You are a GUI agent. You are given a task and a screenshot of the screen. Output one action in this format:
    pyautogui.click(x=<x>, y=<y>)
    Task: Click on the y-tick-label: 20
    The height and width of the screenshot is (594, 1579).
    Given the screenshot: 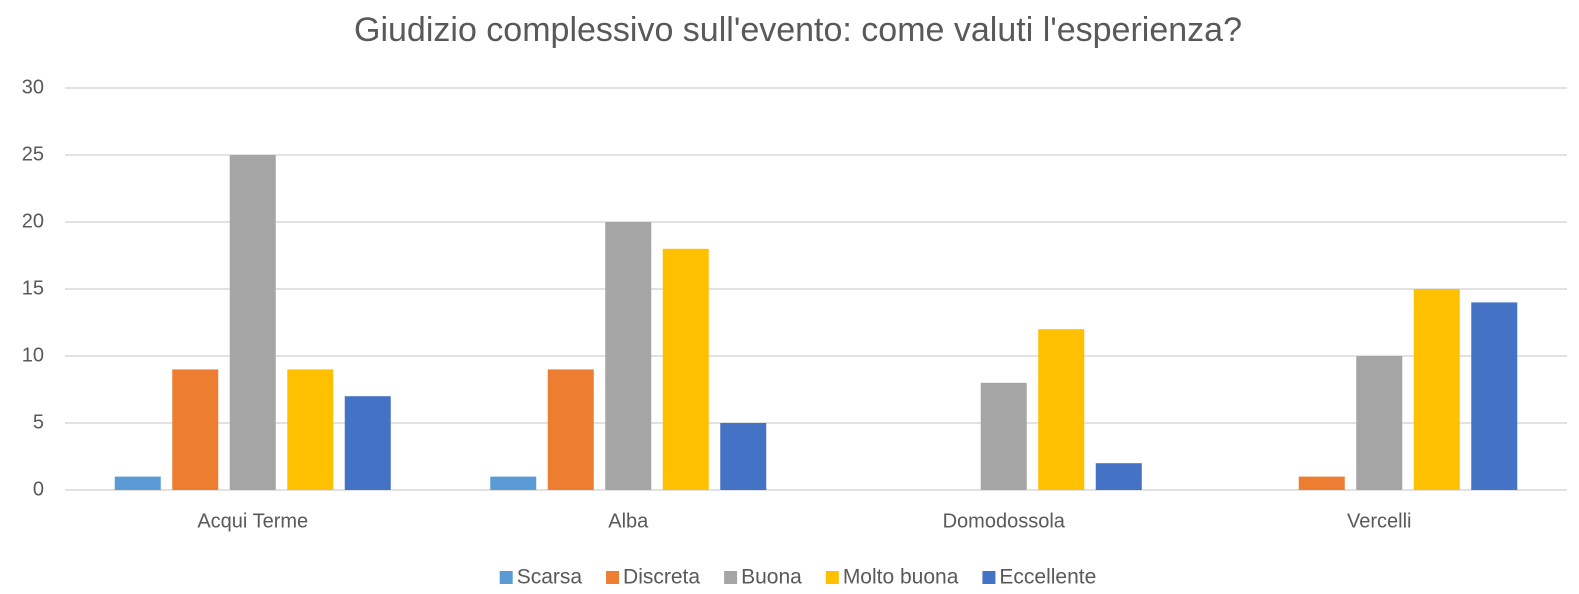 What is the action you would take?
    pyautogui.click(x=33, y=221)
    